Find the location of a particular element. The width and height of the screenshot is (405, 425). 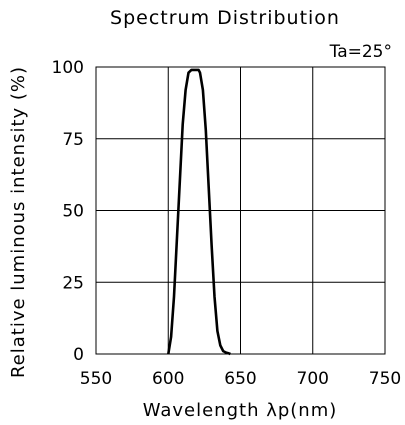

temperature-annotation: Ta=25° is located at coordinates (360, 52).